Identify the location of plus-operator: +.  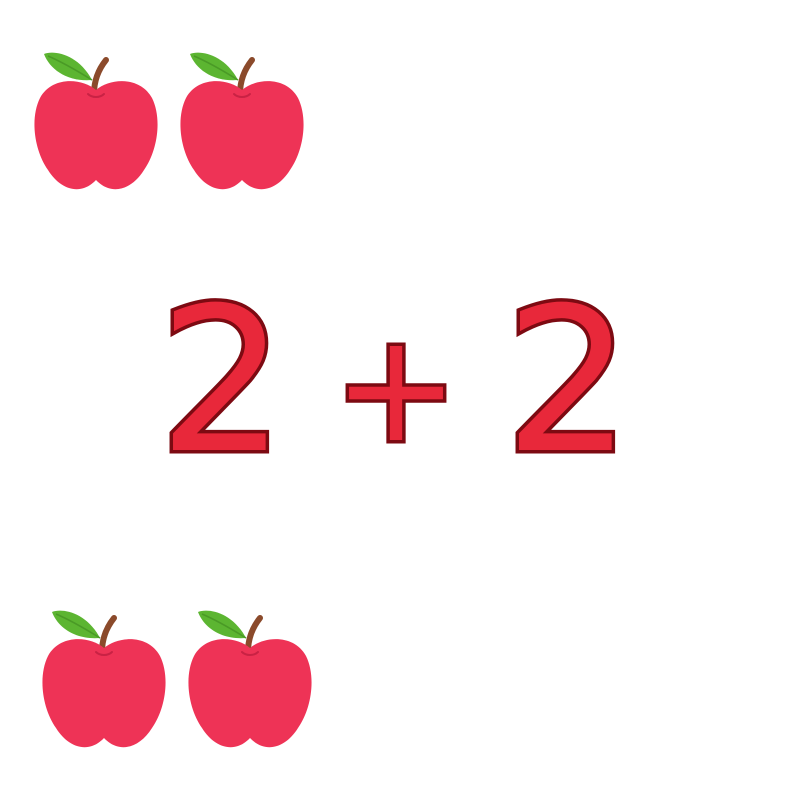
(396, 389).